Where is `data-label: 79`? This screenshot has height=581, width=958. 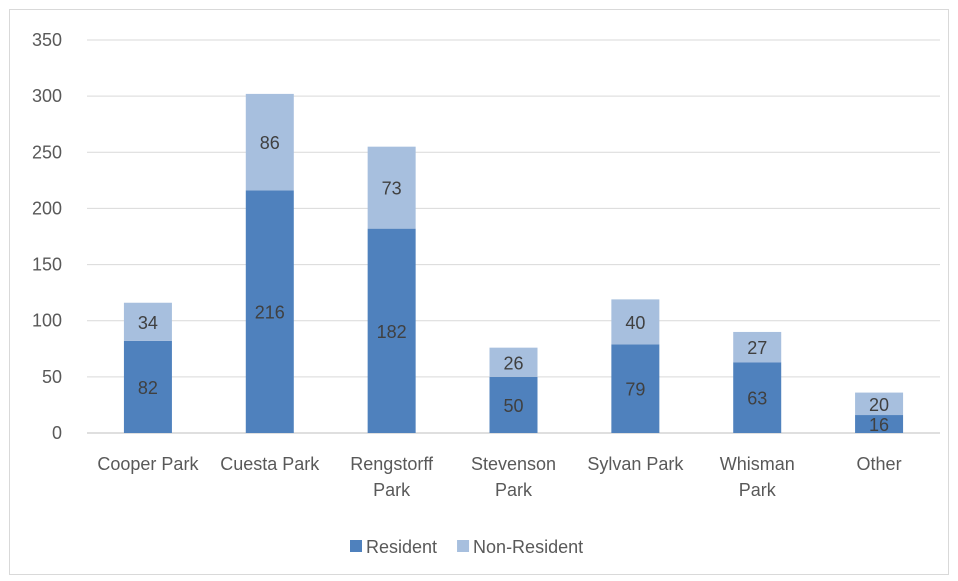
data-label: 79 is located at coordinates (635, 390).